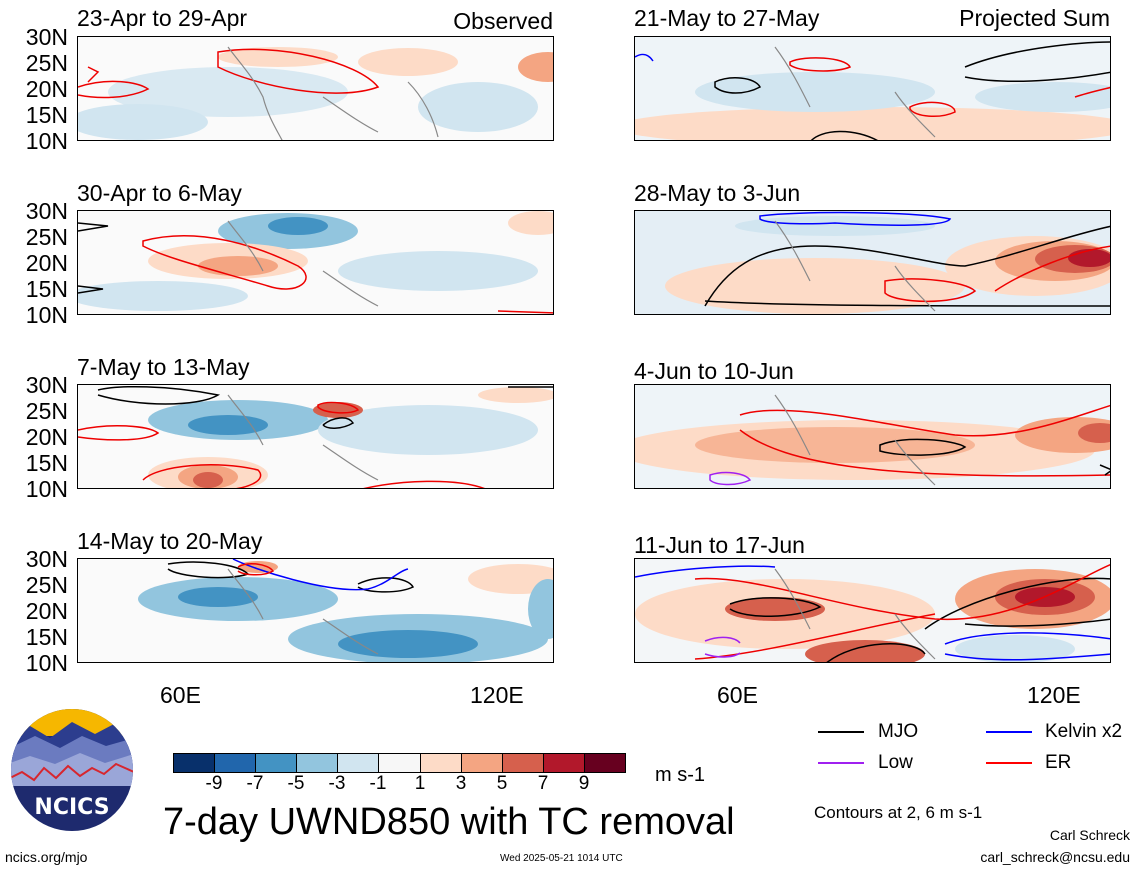 This screenshot has width=1135, height=872. I want to click on panel-tag-projected: Projected Sum, so click(1034, 18).